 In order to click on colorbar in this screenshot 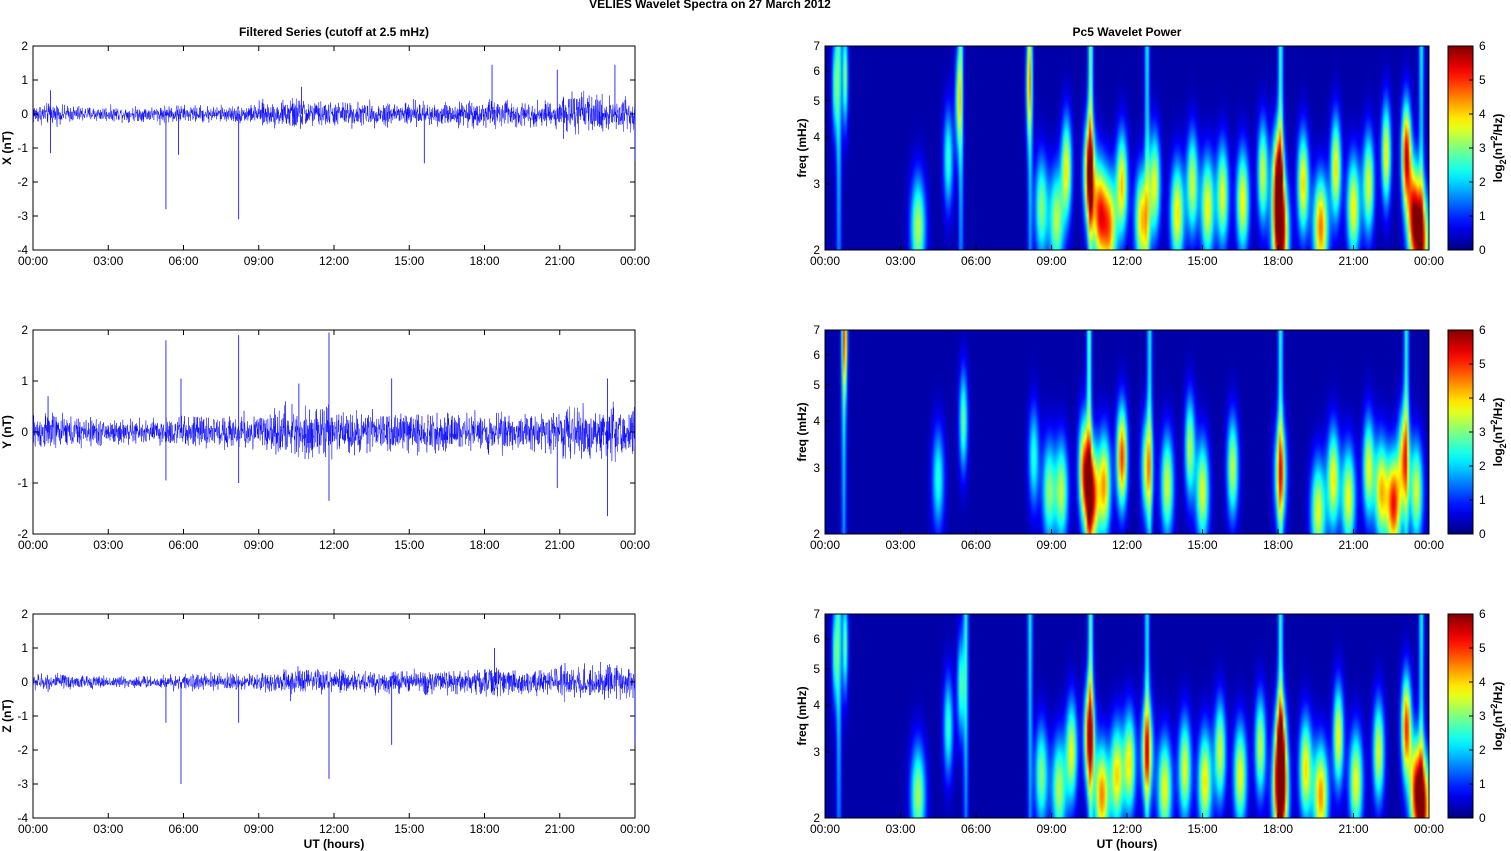, I will do `click(1460, 716)`.